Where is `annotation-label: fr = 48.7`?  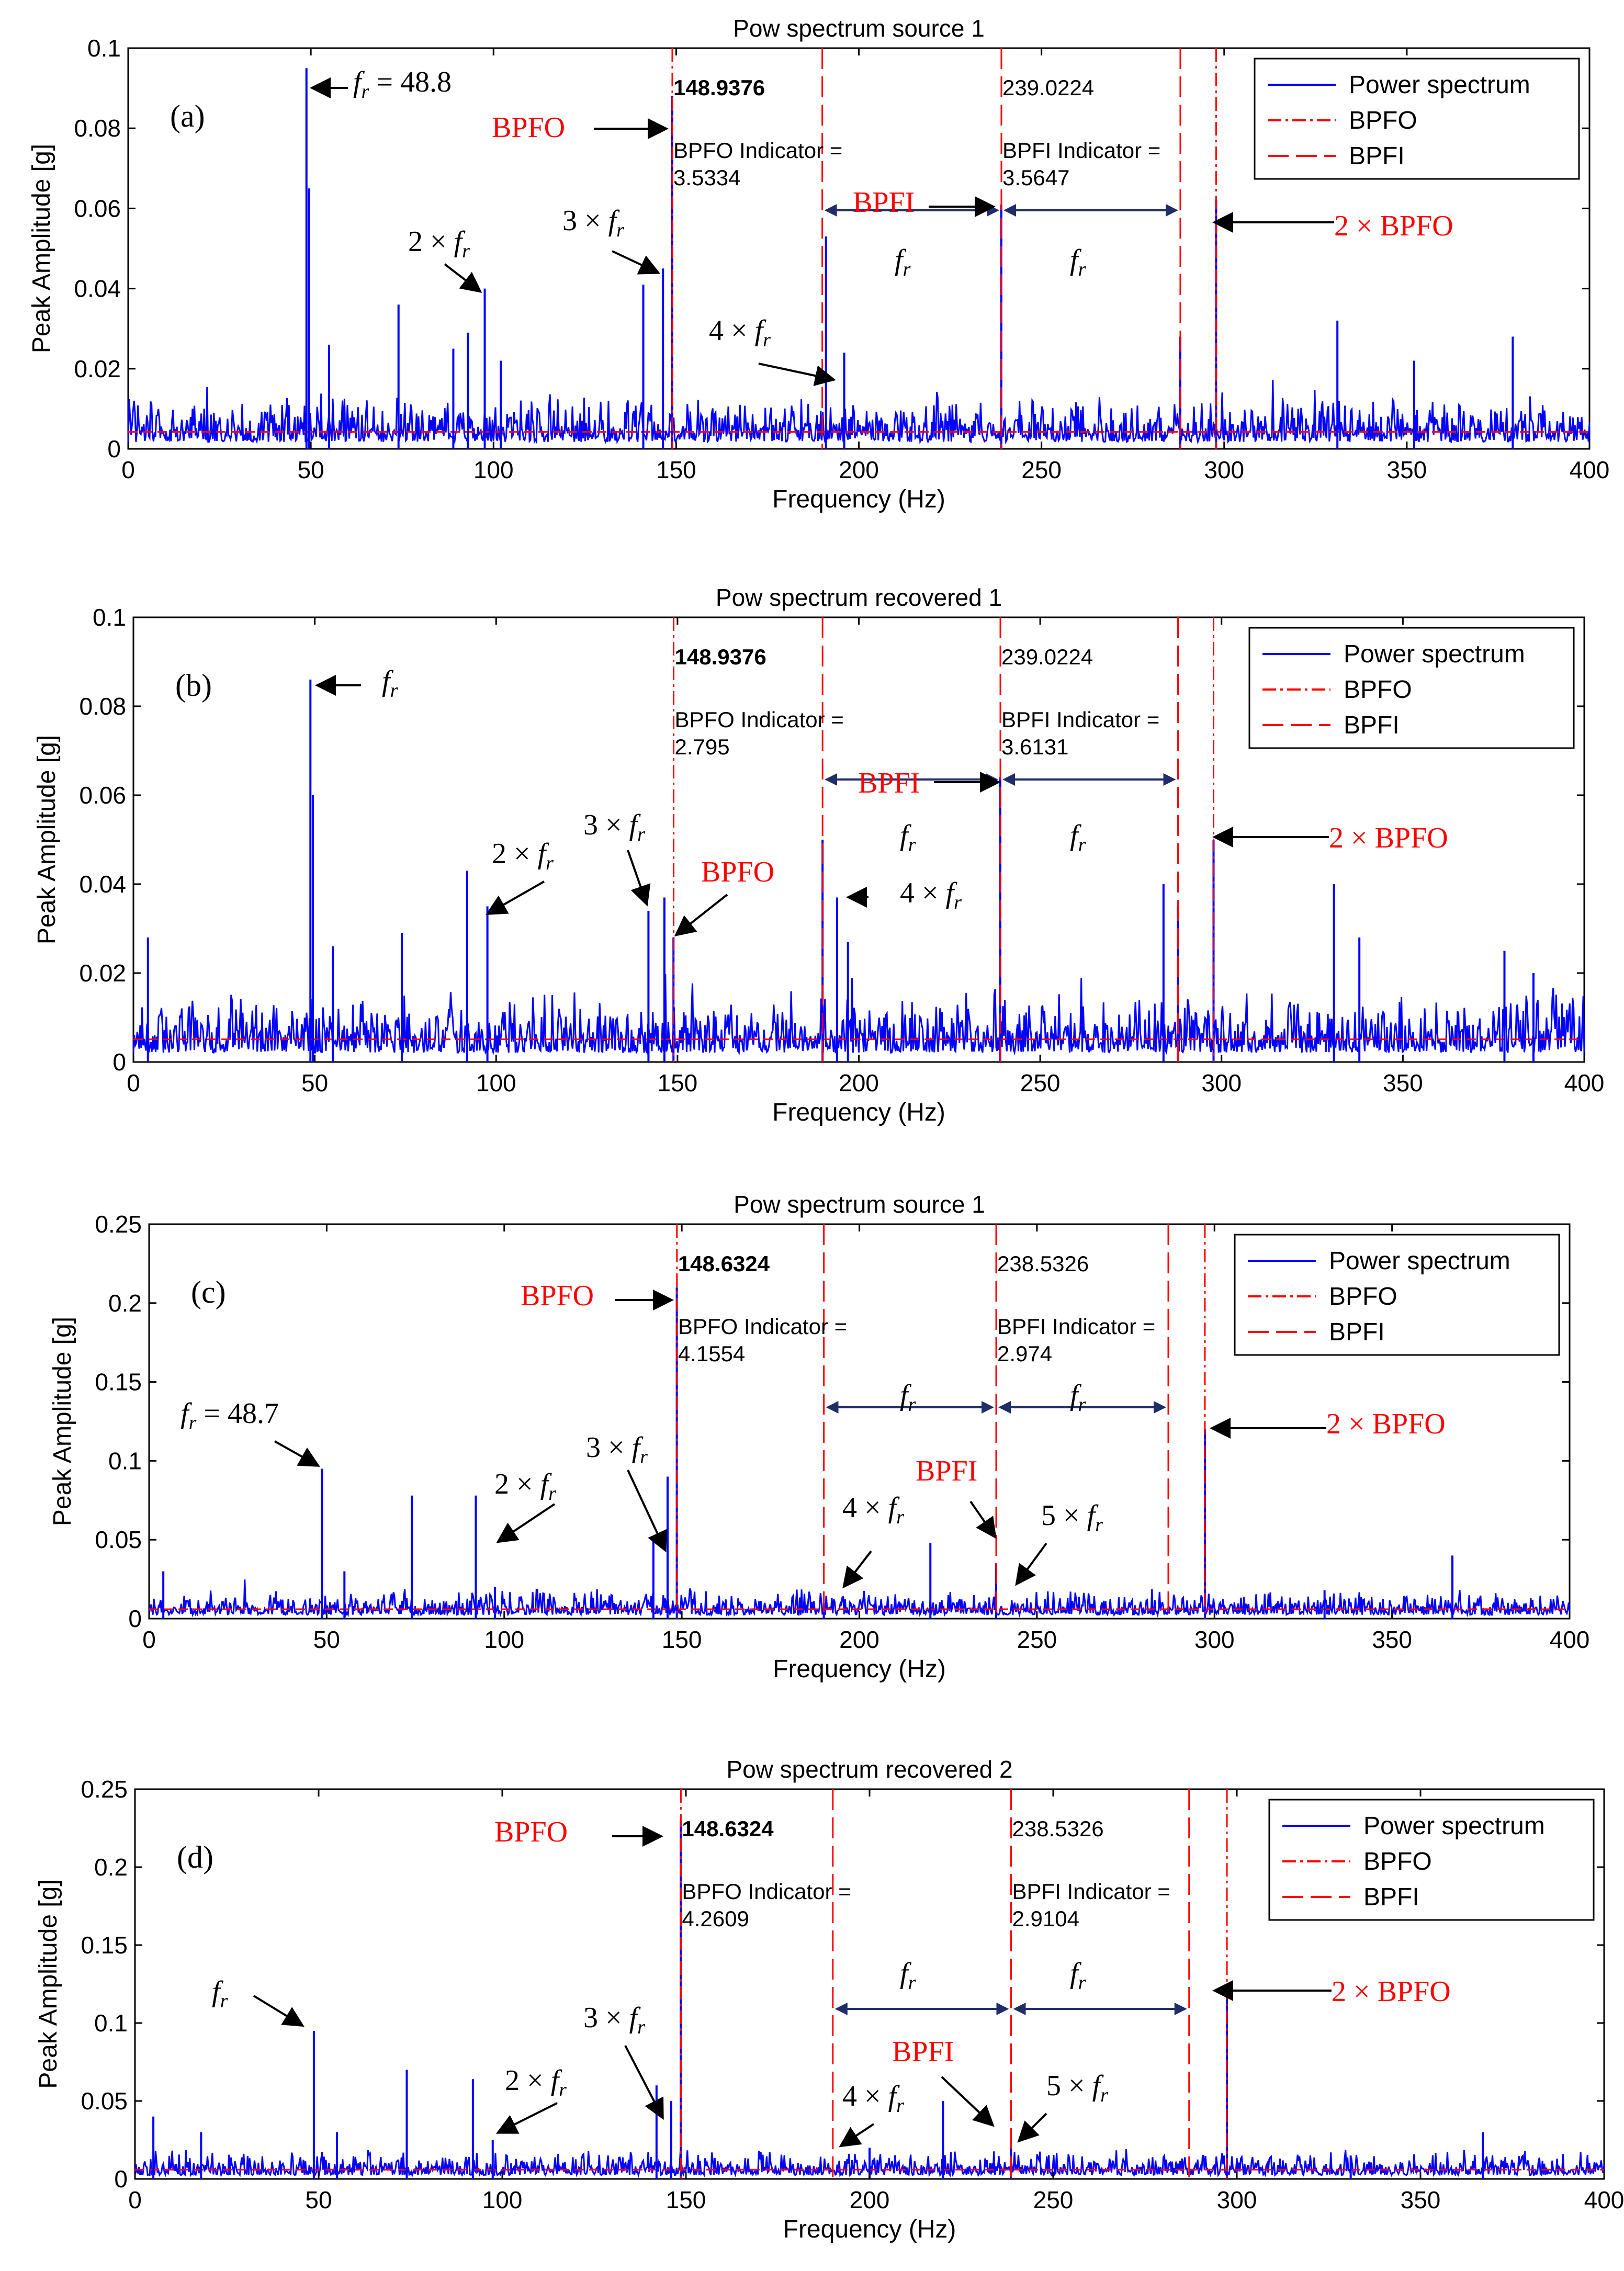 annotation-label: fr = 48.7 is located at coordinates (230, 1415).